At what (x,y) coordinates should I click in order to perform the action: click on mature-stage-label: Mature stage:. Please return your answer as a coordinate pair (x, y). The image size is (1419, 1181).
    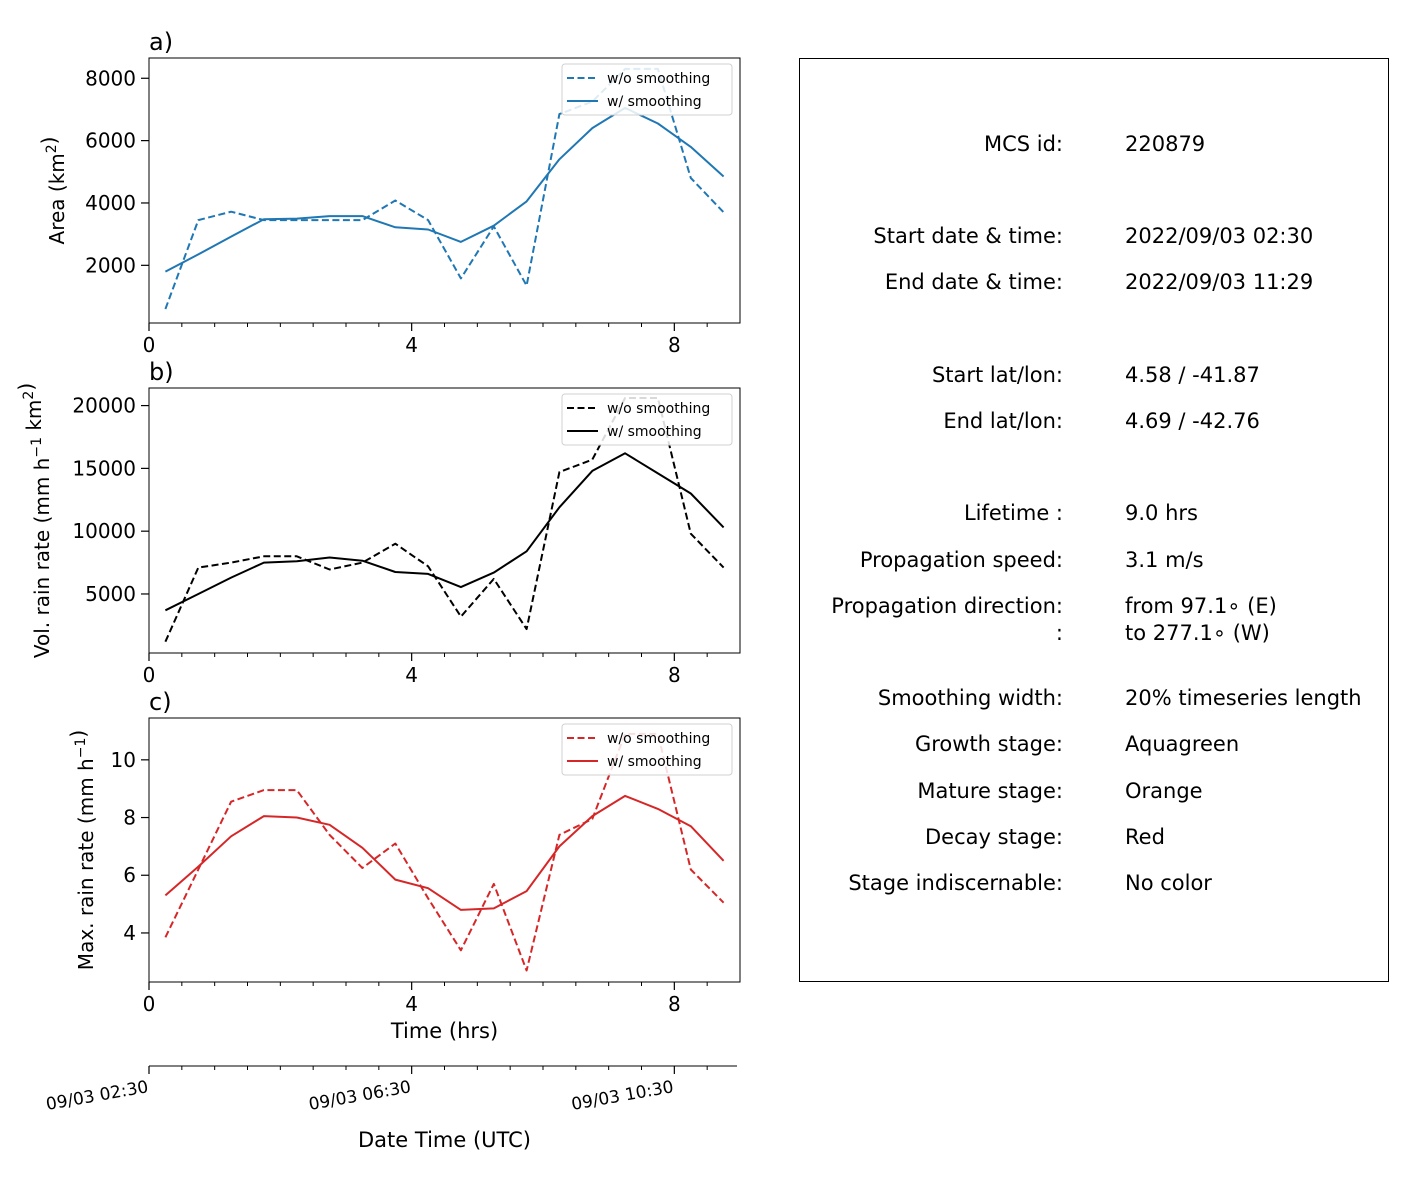
    Looking at the image, I should click on (990, 791).